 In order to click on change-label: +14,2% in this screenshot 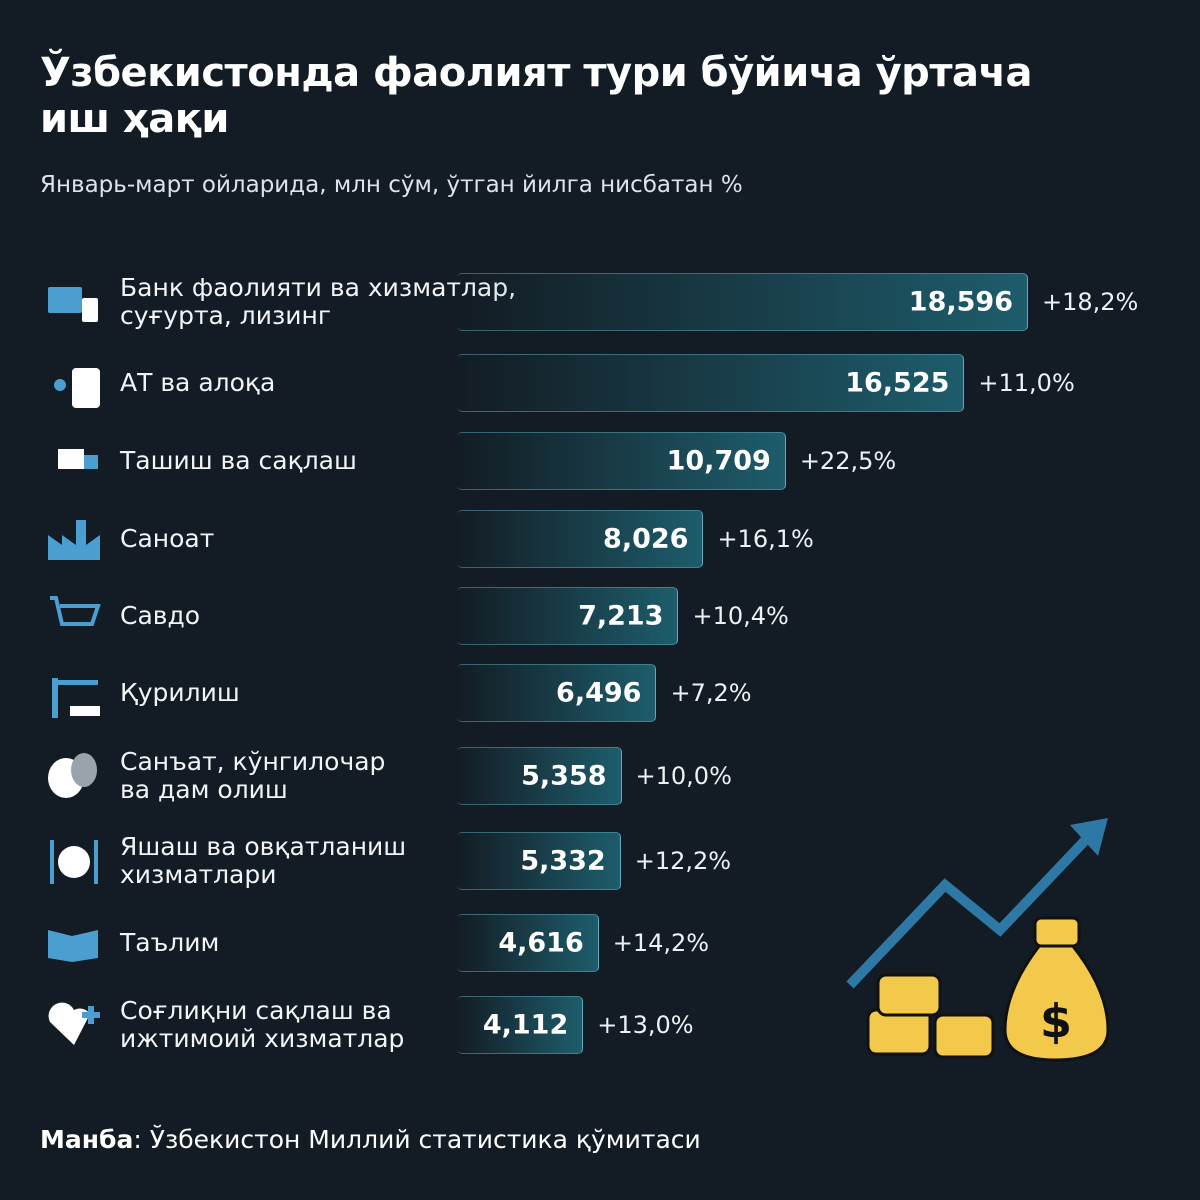, I will do `click(661, 943)`.